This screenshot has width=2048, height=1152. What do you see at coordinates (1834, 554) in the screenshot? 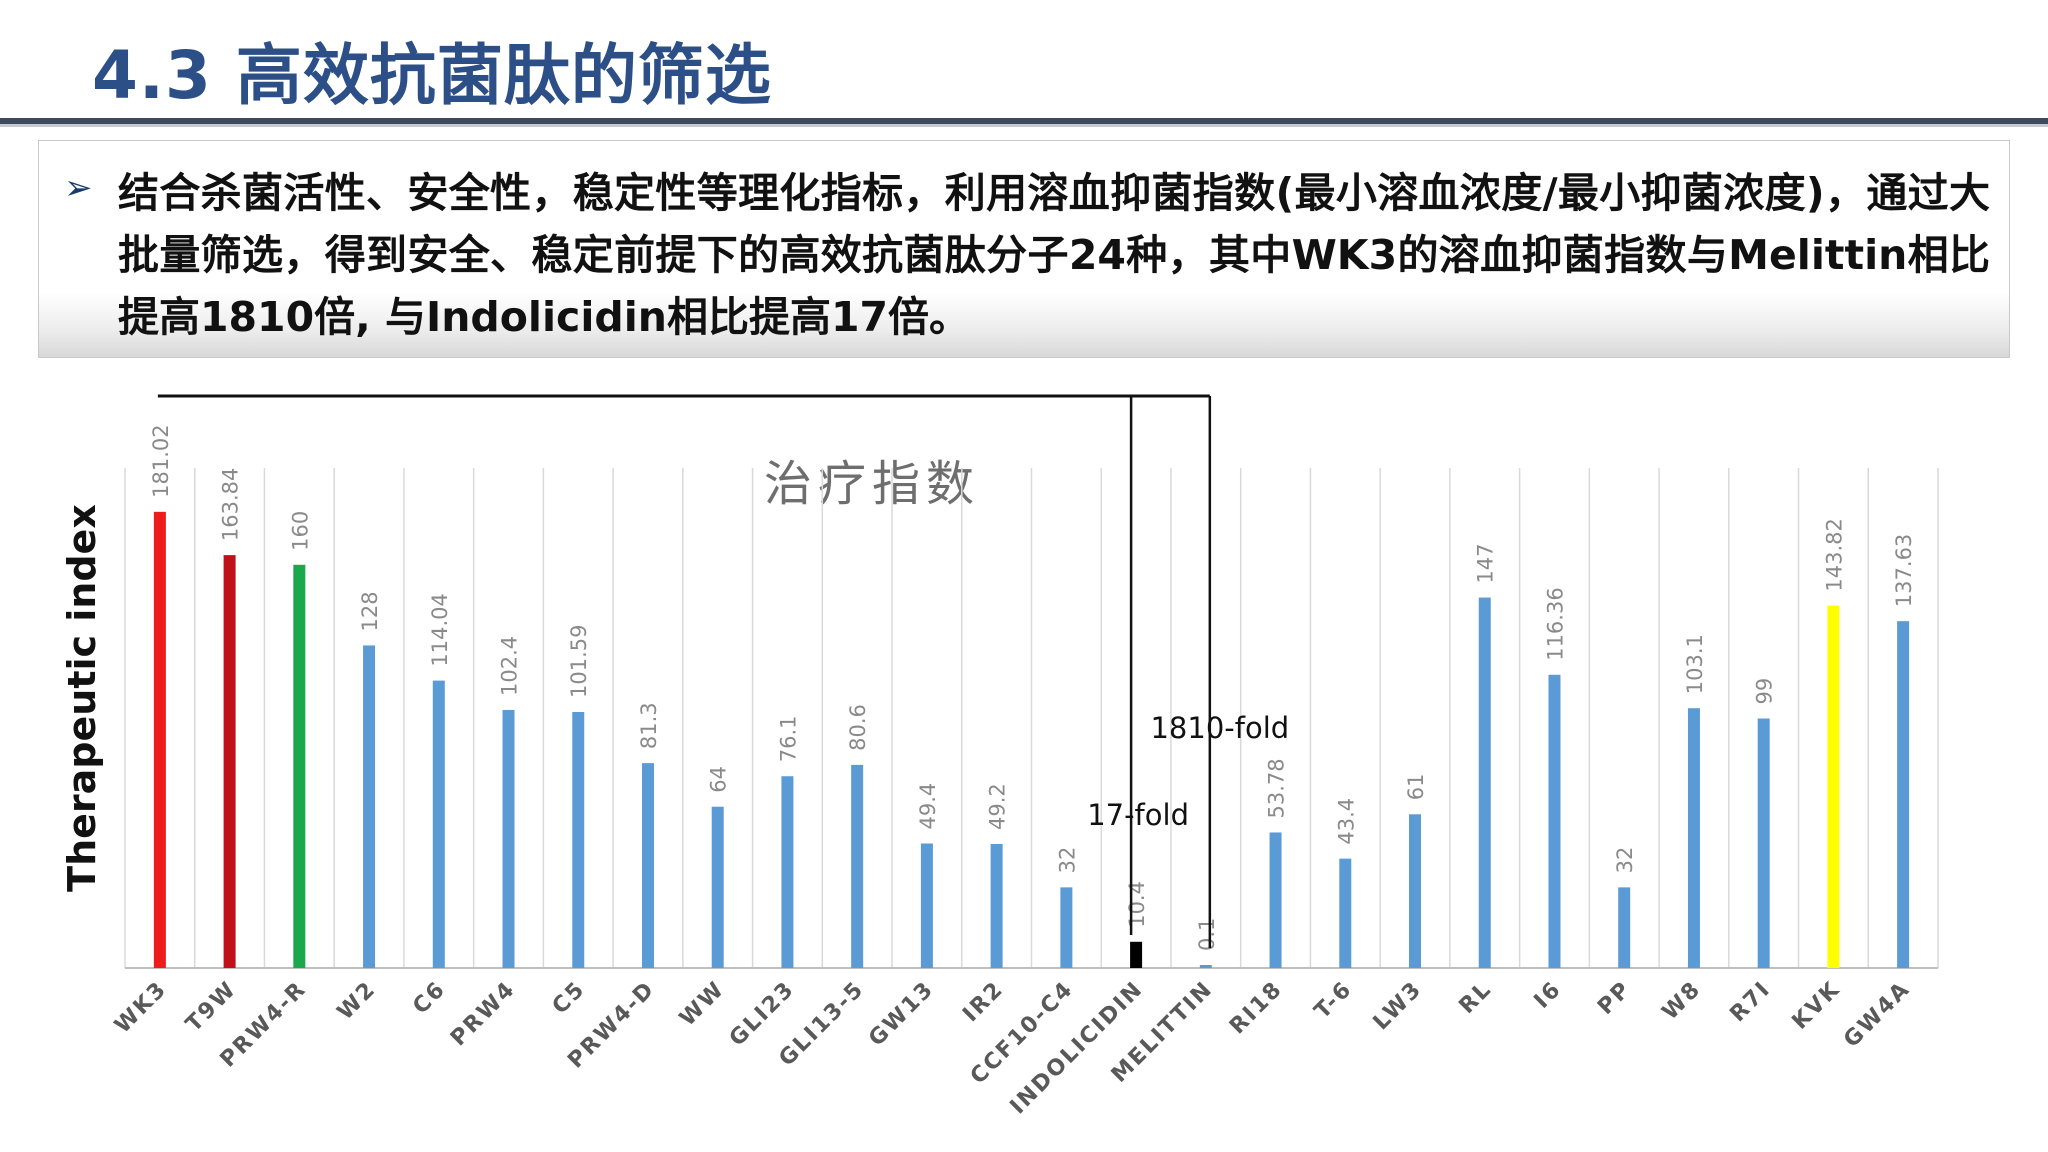
I see `data-label: 143.82` at bounding box center [1834, 554].